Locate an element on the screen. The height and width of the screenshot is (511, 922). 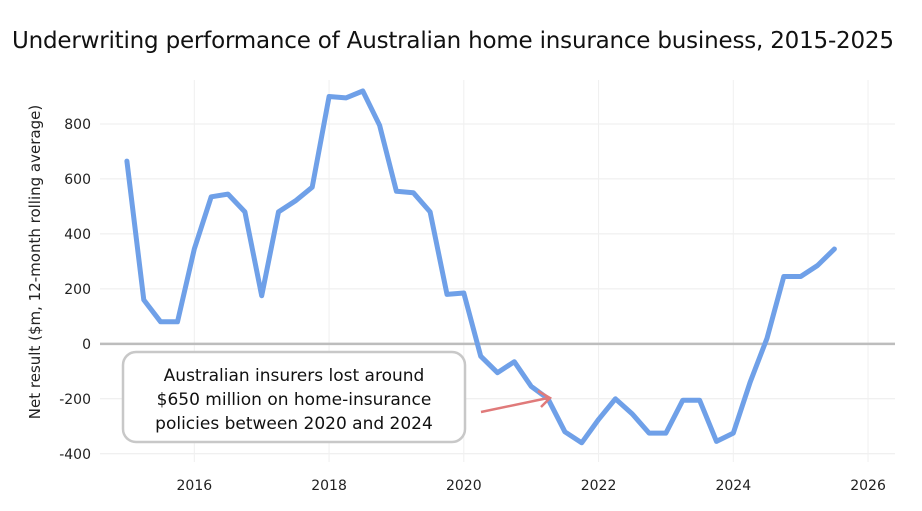
y-tick-label: 800 is located at coordinates (77, 125).